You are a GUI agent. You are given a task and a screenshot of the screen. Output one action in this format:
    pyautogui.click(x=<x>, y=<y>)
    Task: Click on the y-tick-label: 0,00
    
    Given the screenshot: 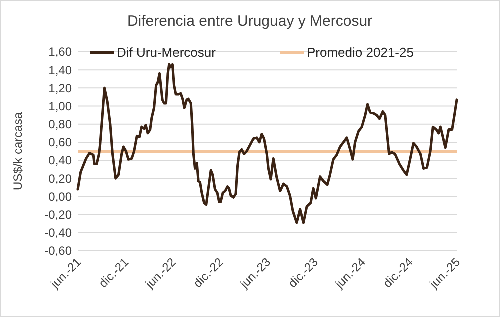 What is the action you would take?
    pyautogui.click(x=60, y=197)
    